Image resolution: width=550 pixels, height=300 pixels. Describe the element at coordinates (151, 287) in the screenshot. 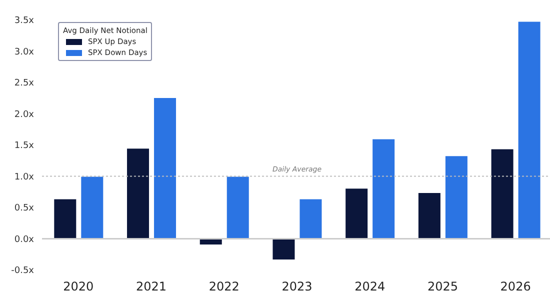

I see `x-tick-label: 2021` at that location.